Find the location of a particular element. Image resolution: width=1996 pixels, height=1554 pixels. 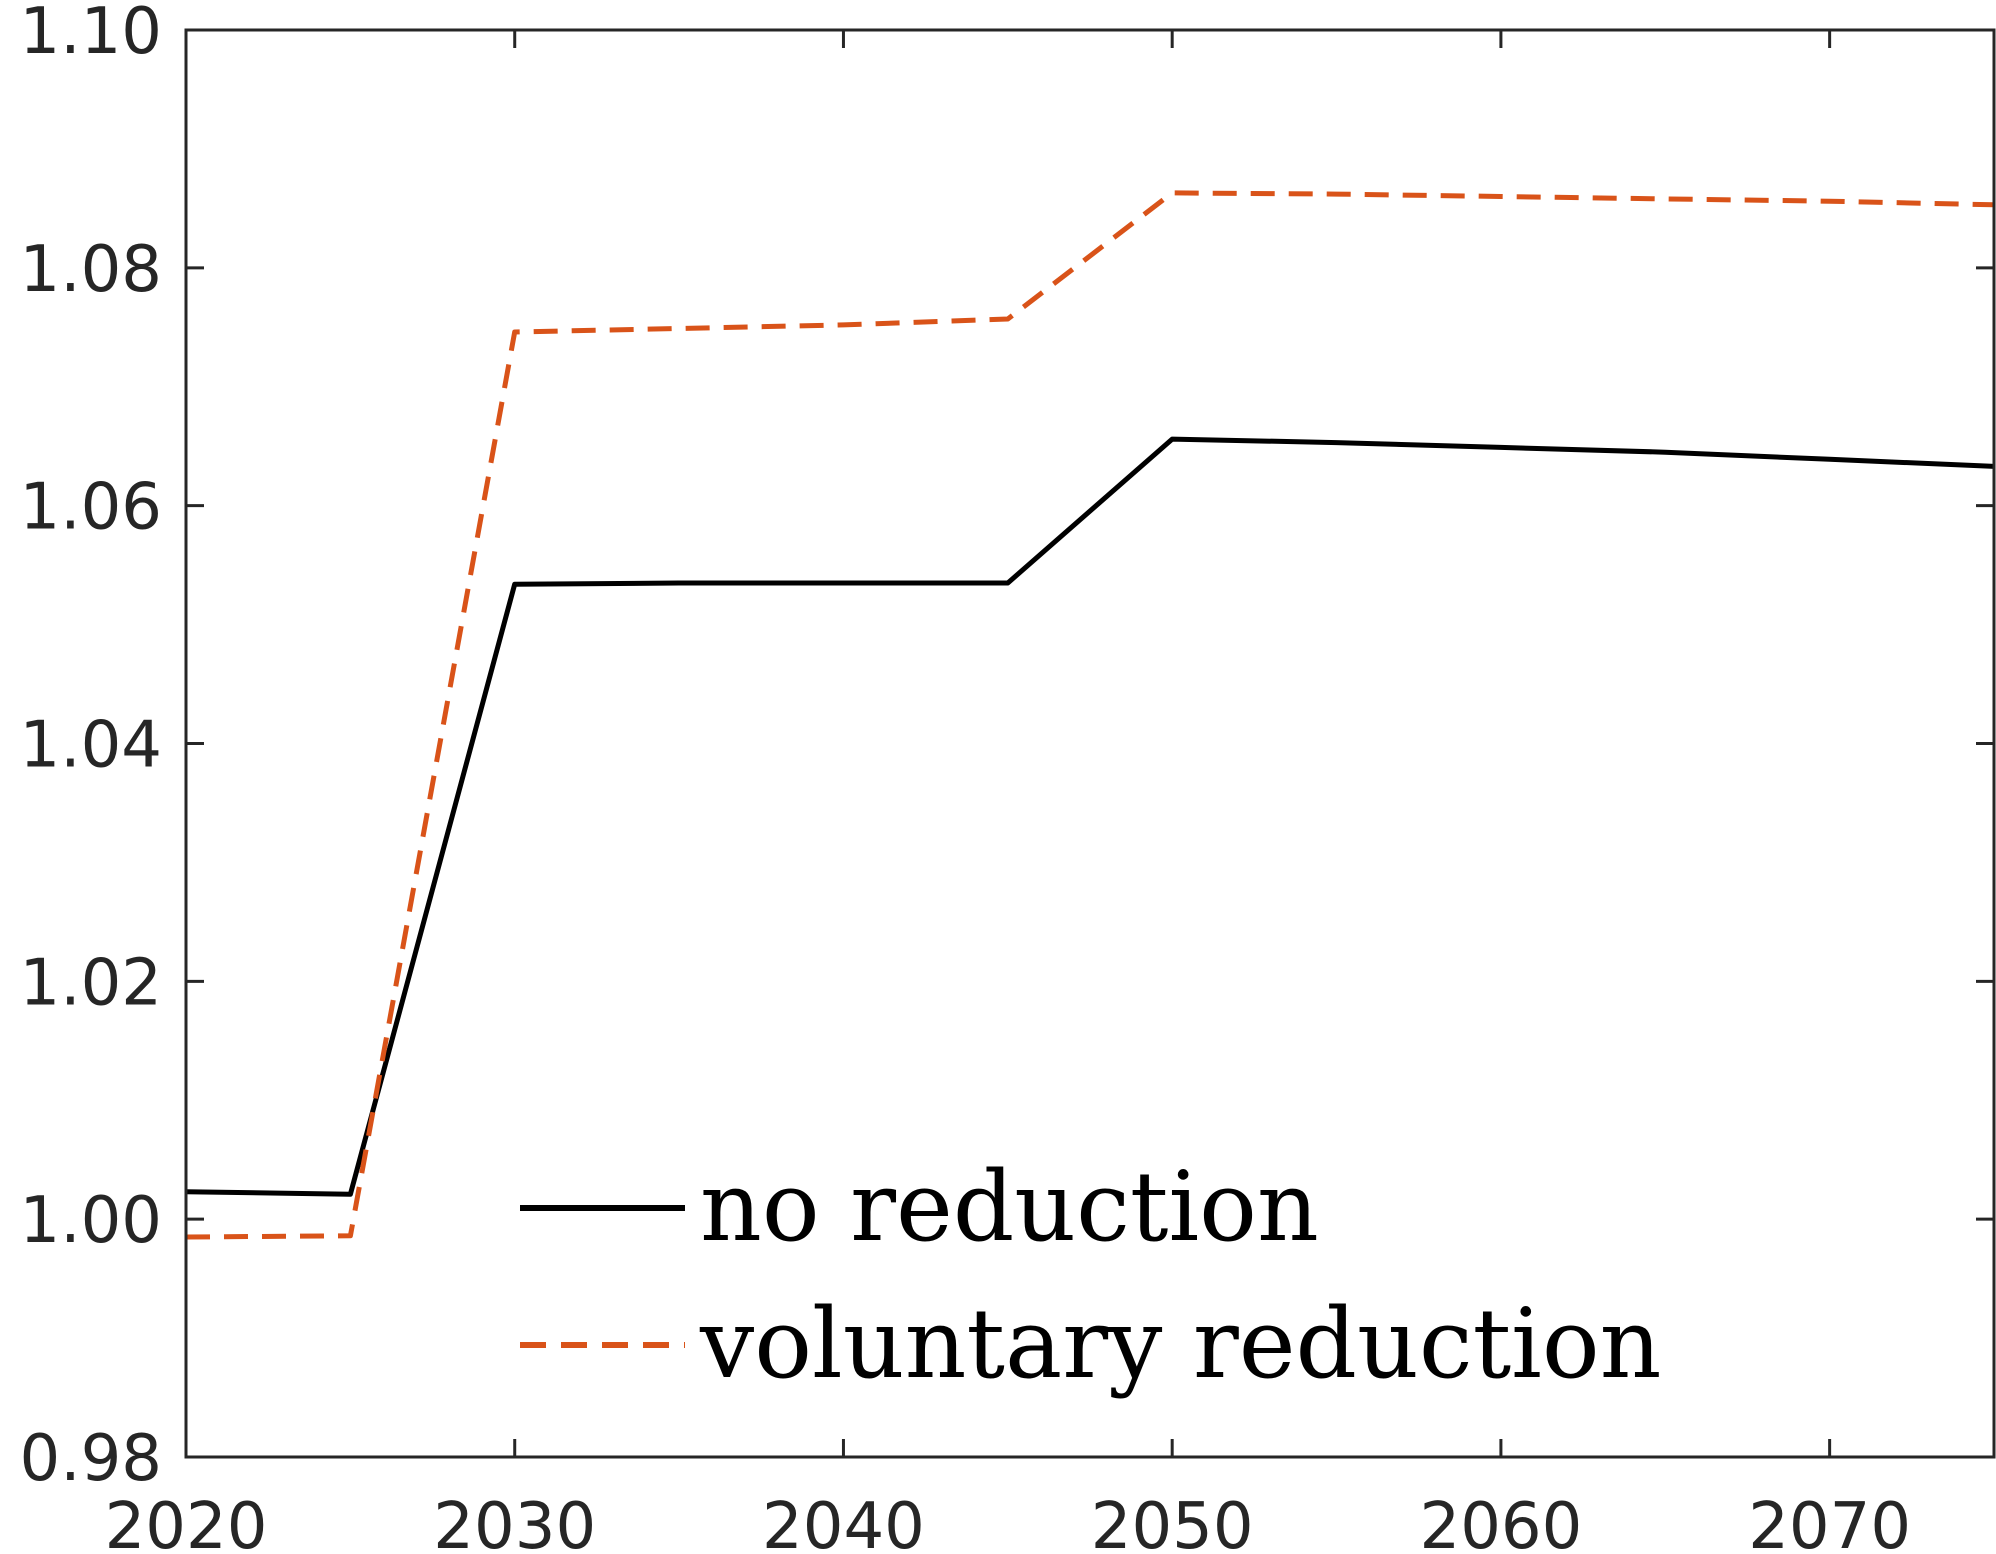

y-tick-label: 1.06 is located at coordinates (91, 508).